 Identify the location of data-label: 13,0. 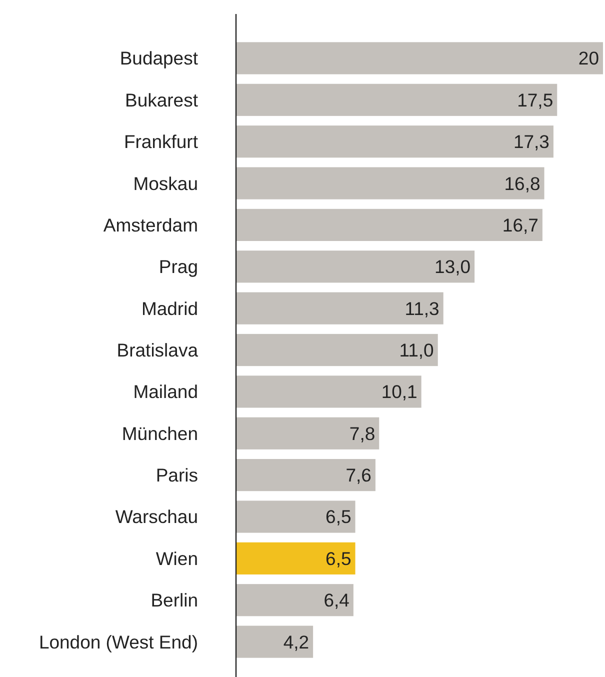
(452, 267).